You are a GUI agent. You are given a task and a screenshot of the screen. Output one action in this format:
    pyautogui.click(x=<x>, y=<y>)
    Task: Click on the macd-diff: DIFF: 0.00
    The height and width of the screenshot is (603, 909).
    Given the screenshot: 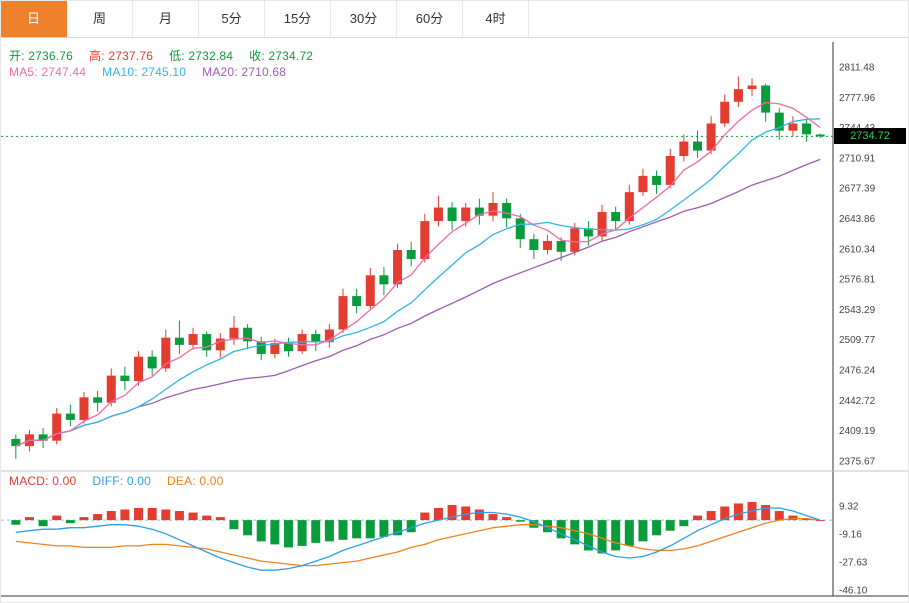 What is the action you would take?
    pyautogui.click(x=122, y=481)
    